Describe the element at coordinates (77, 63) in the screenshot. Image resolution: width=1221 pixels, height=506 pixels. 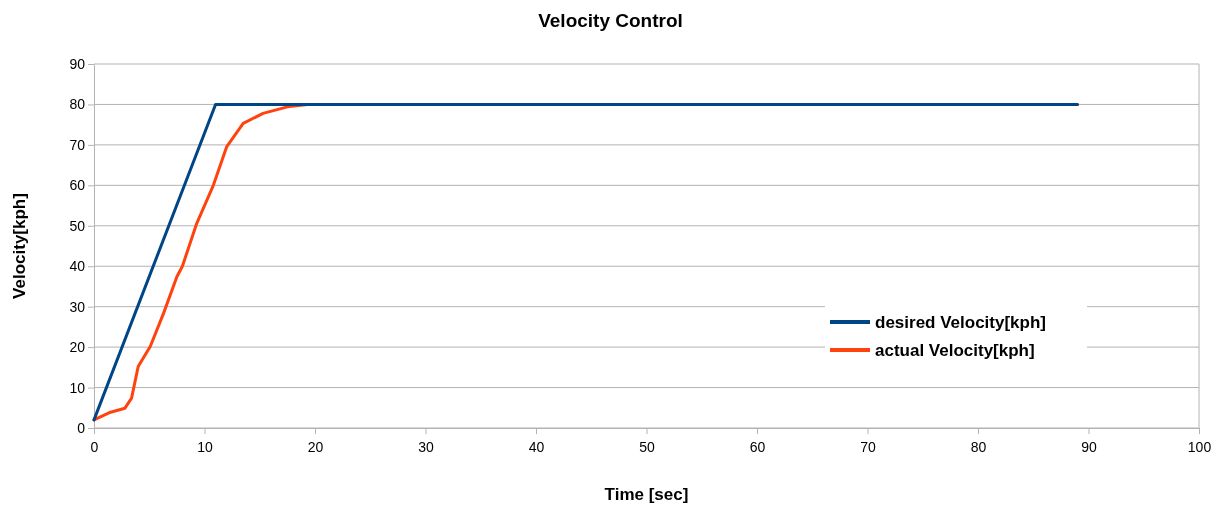
I see `y-tick-label: 90` at that location.